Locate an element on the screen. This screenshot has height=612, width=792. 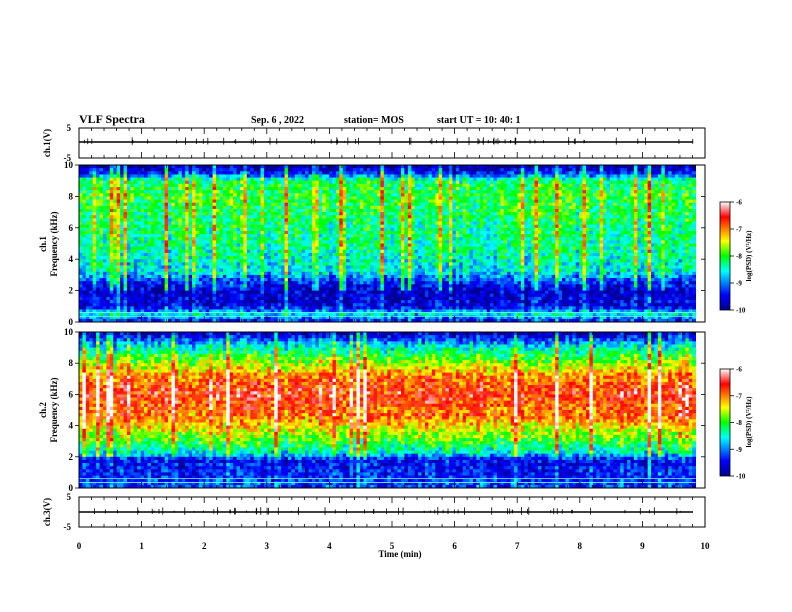
spec1-ytick-label: 8 is located at coordinates (71, 196).